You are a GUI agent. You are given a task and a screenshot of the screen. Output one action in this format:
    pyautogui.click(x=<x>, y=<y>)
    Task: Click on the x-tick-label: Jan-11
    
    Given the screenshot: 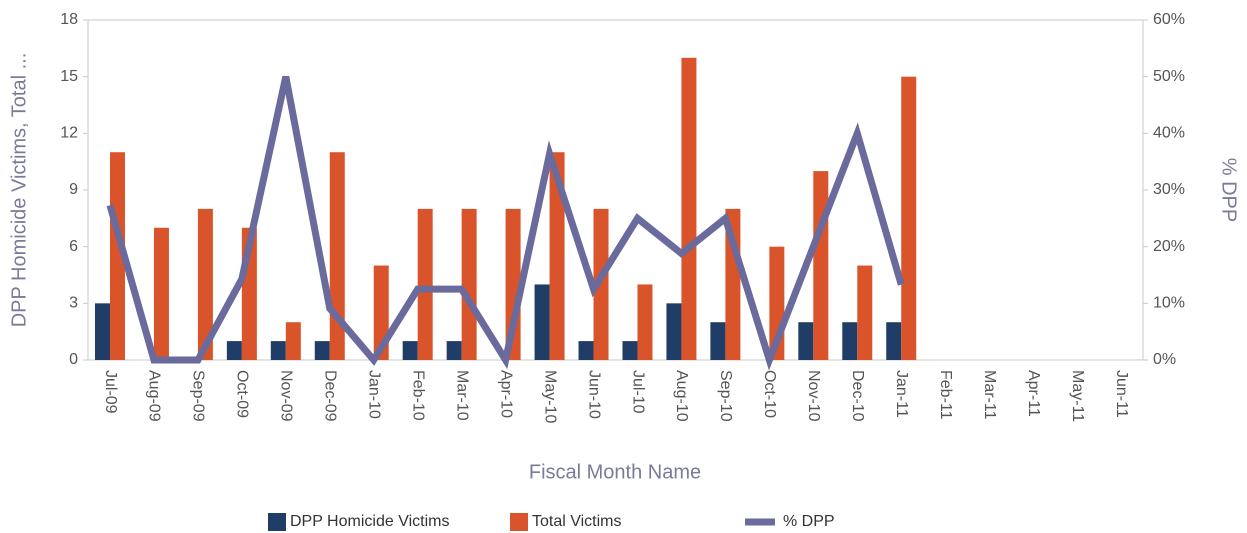 What is the action you would take?
    pyautogui.click(x=901, y=394)
    